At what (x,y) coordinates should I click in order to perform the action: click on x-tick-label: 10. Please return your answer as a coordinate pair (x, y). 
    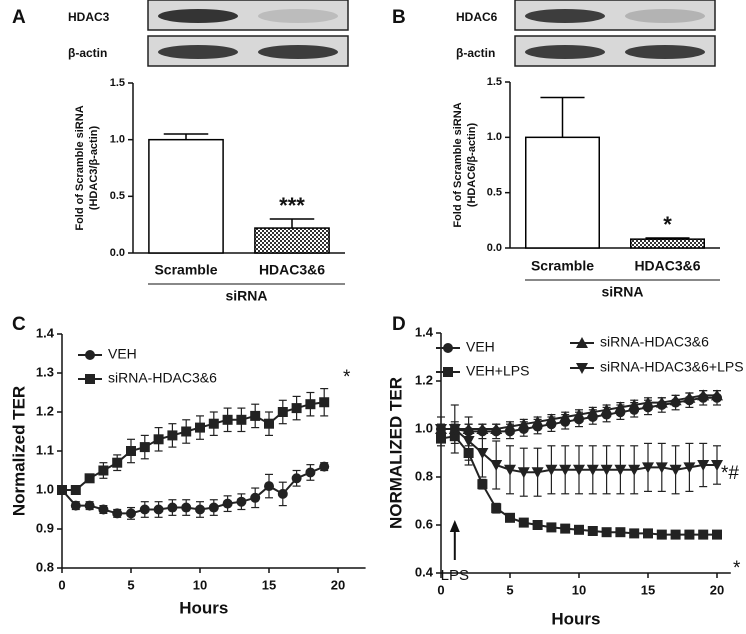
    Looking at the image, I should click on (579, 589).